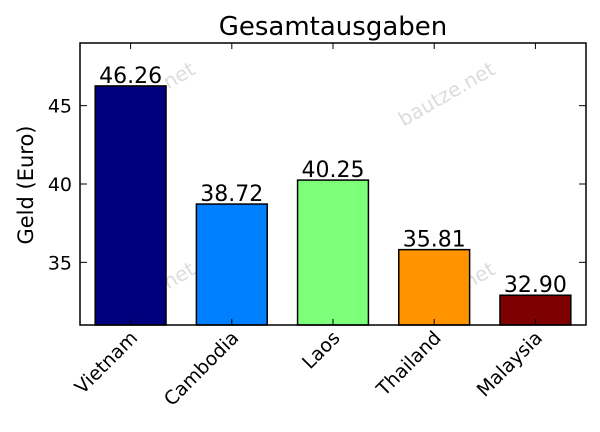 The height and width of the screenshot is (432, 600). Describe the element at coordinates (130, 205) in the screenshot. I see `bar-vietnam` at that location.